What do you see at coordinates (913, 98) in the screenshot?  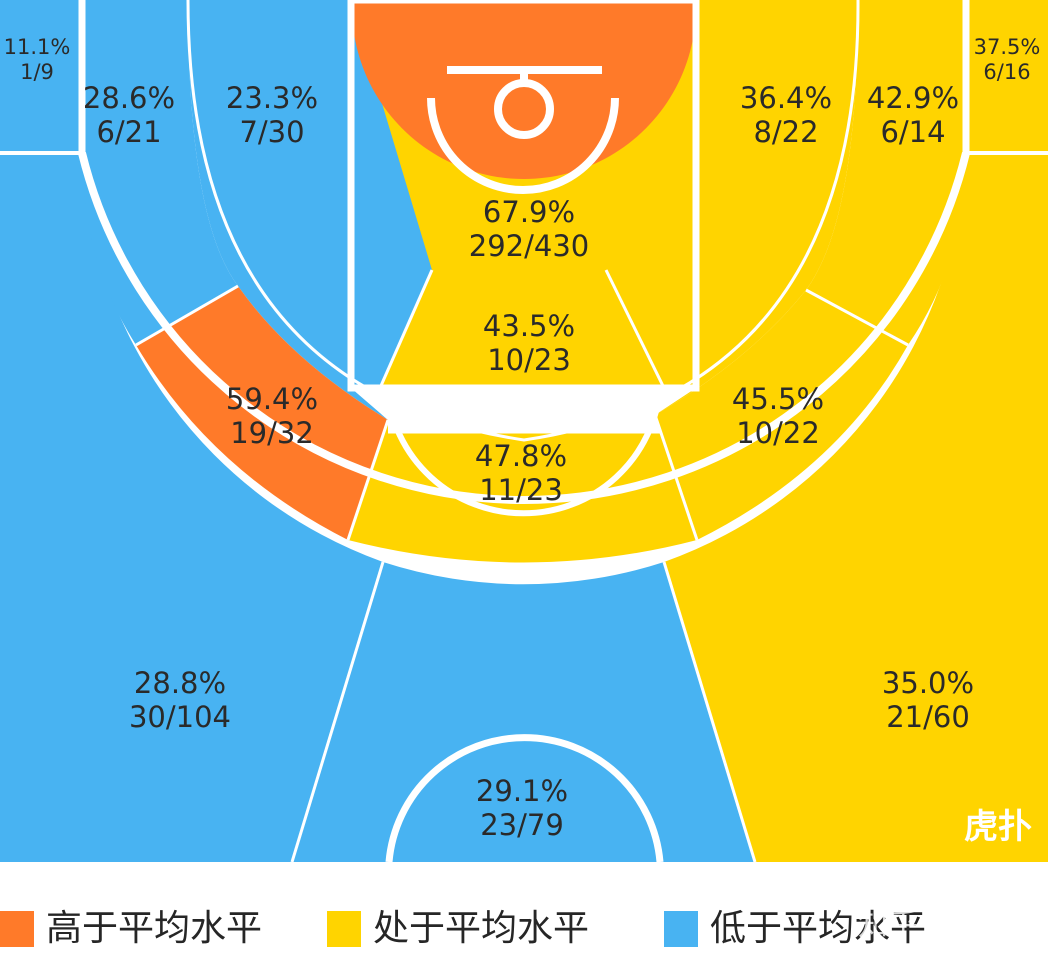 I see `zone-pct-right-wing-deep-mid: 42.9%` at bounding box center [913, 98].